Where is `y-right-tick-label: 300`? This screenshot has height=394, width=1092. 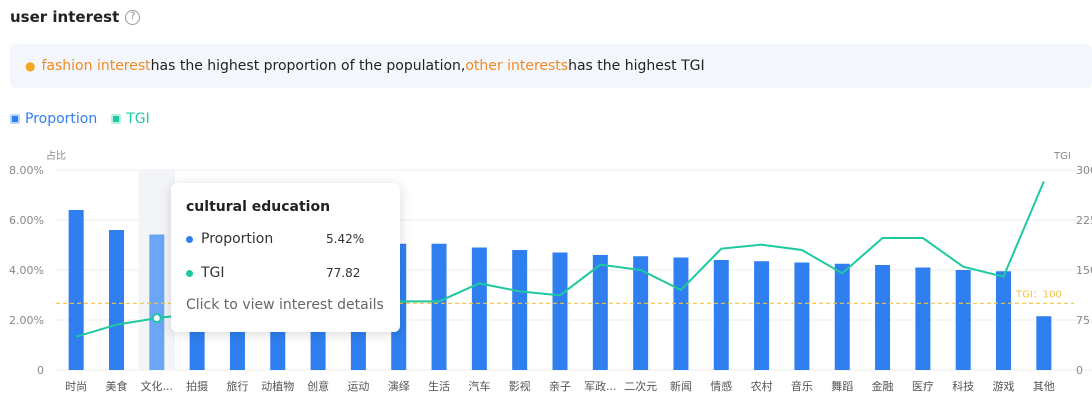
y-right-tick-label: 300 is located at coordinates (1084, 170).